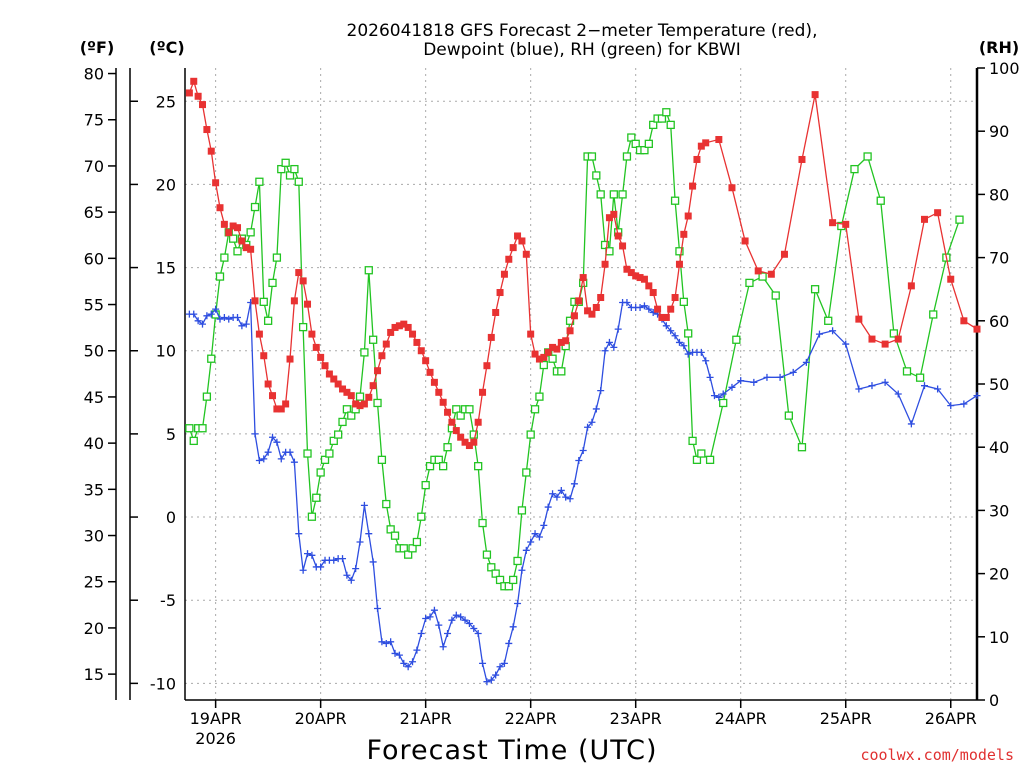  What do you see at coordinates (582, 50) in the screenshot?
I see `chart-title-line-2: Dewpoint (blue), RH (green) for KBWI` at bounding box center [582, 50].